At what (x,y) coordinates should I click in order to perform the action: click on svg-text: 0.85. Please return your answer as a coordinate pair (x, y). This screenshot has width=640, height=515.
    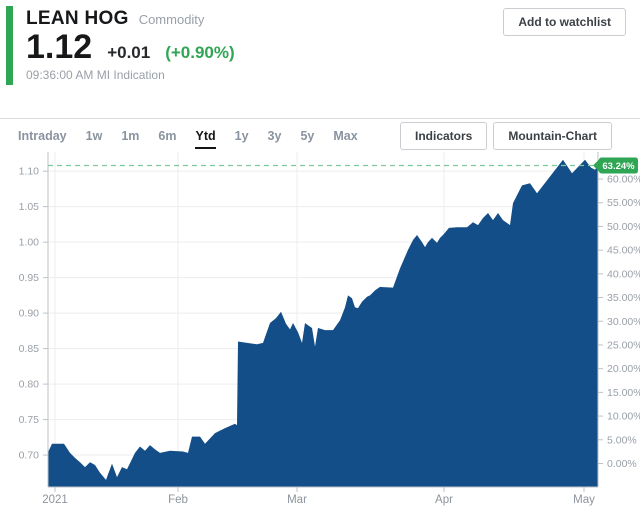
    Looking at the image, I should click on (29, 349).